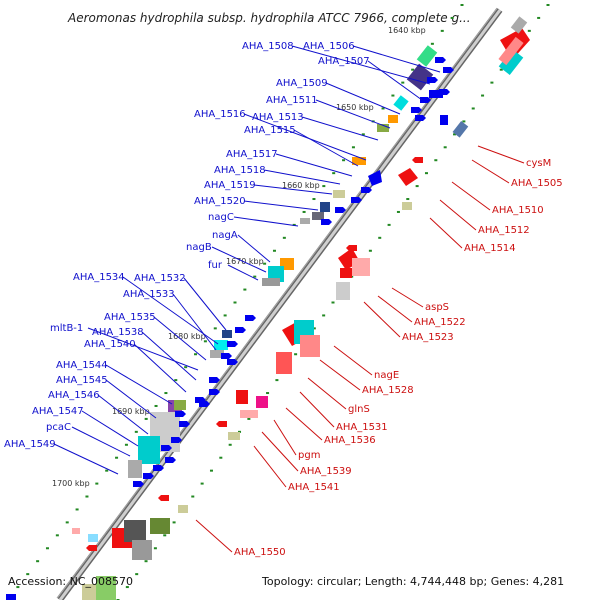  Describe the element at coordinates (30, 444) in the screenshot. I see `gene-label-forward: AHA_1549` at that location.